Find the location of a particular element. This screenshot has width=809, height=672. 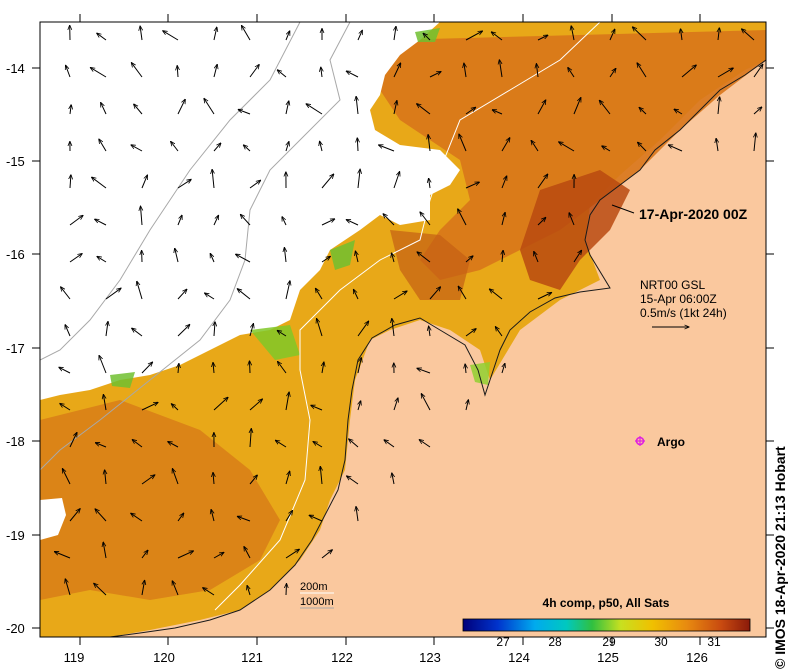

lon-label: 119 is located at coordinates (74, 657).